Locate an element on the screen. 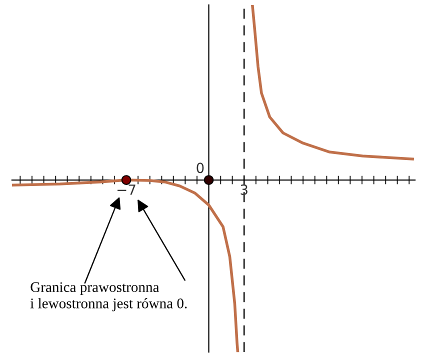 Image resolution: width=427 pixels, height=356 pixels. x-tick-label: −7 is located at coordinates (127, 189).